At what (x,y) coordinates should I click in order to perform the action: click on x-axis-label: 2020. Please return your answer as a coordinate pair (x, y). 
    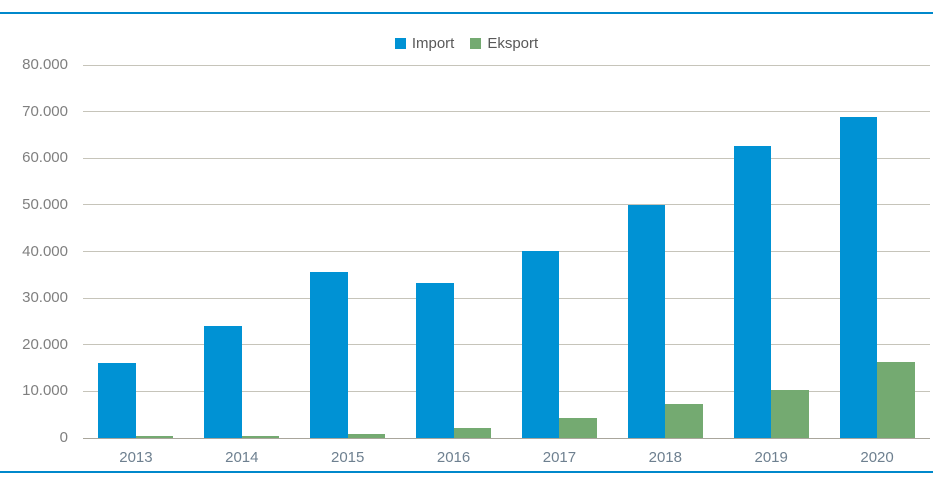
    Looking at the image, I should click on (877, 457).